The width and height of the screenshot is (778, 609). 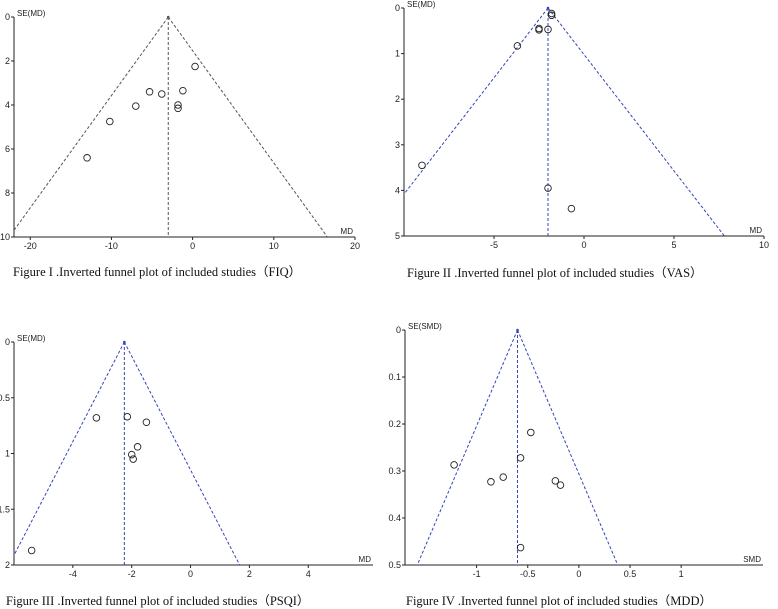 What do you see at coordinates (397, 236) in the screenshot?
I see `plot2-y-tick-label: 5` at bounding box center [397, 236].